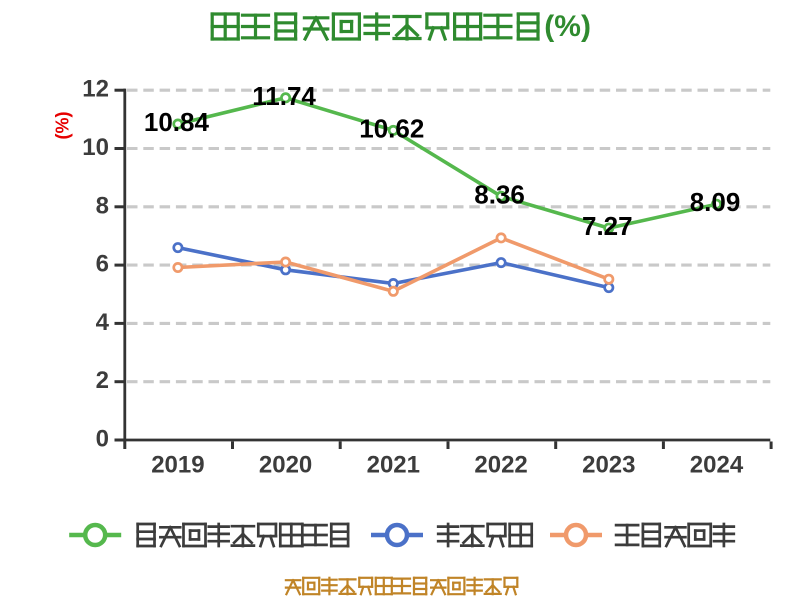 The image size is (800, 600). I want to click on svg-text: 10, so click(95, 147).